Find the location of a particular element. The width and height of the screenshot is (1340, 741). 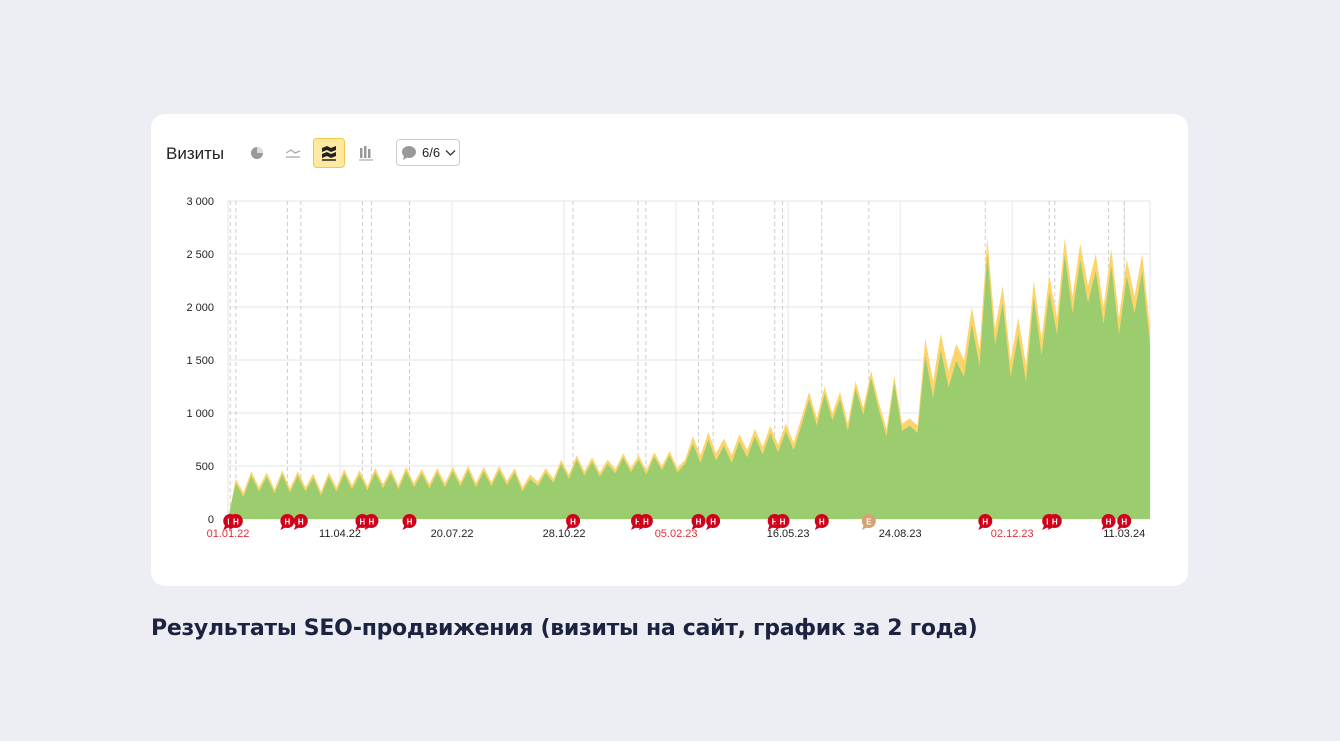

y-tick-label: 500 is located at coordinates (205, 467).